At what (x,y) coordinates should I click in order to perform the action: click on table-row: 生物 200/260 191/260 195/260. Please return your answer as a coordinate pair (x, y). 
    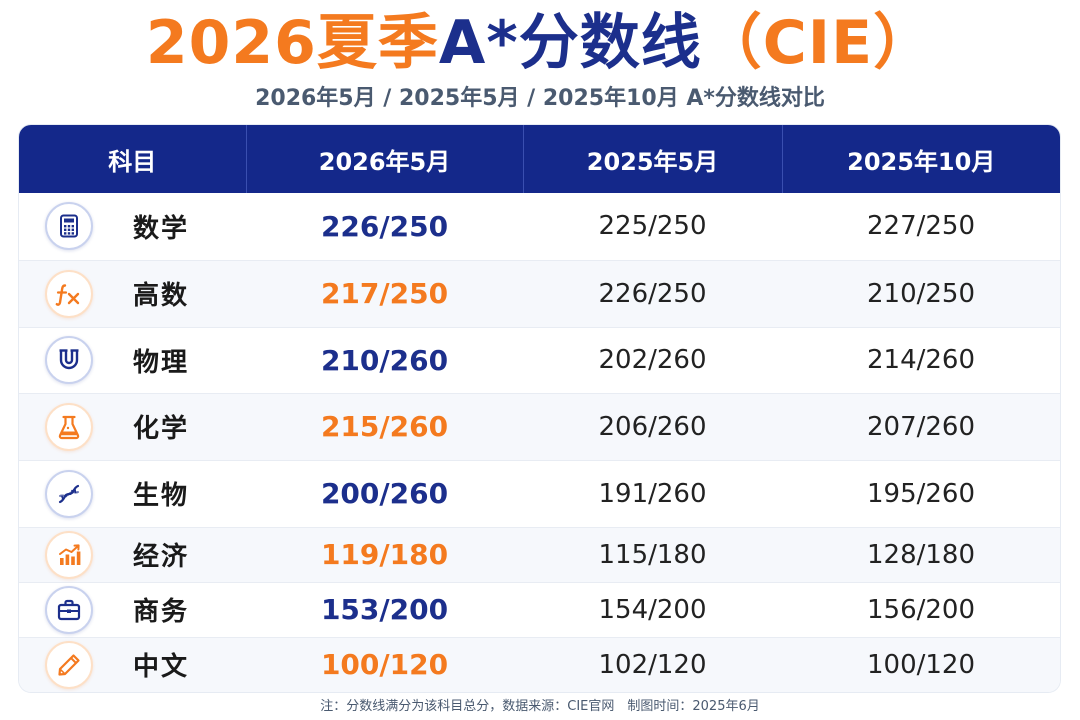
    Looking at the image, I should click on (539, 493).